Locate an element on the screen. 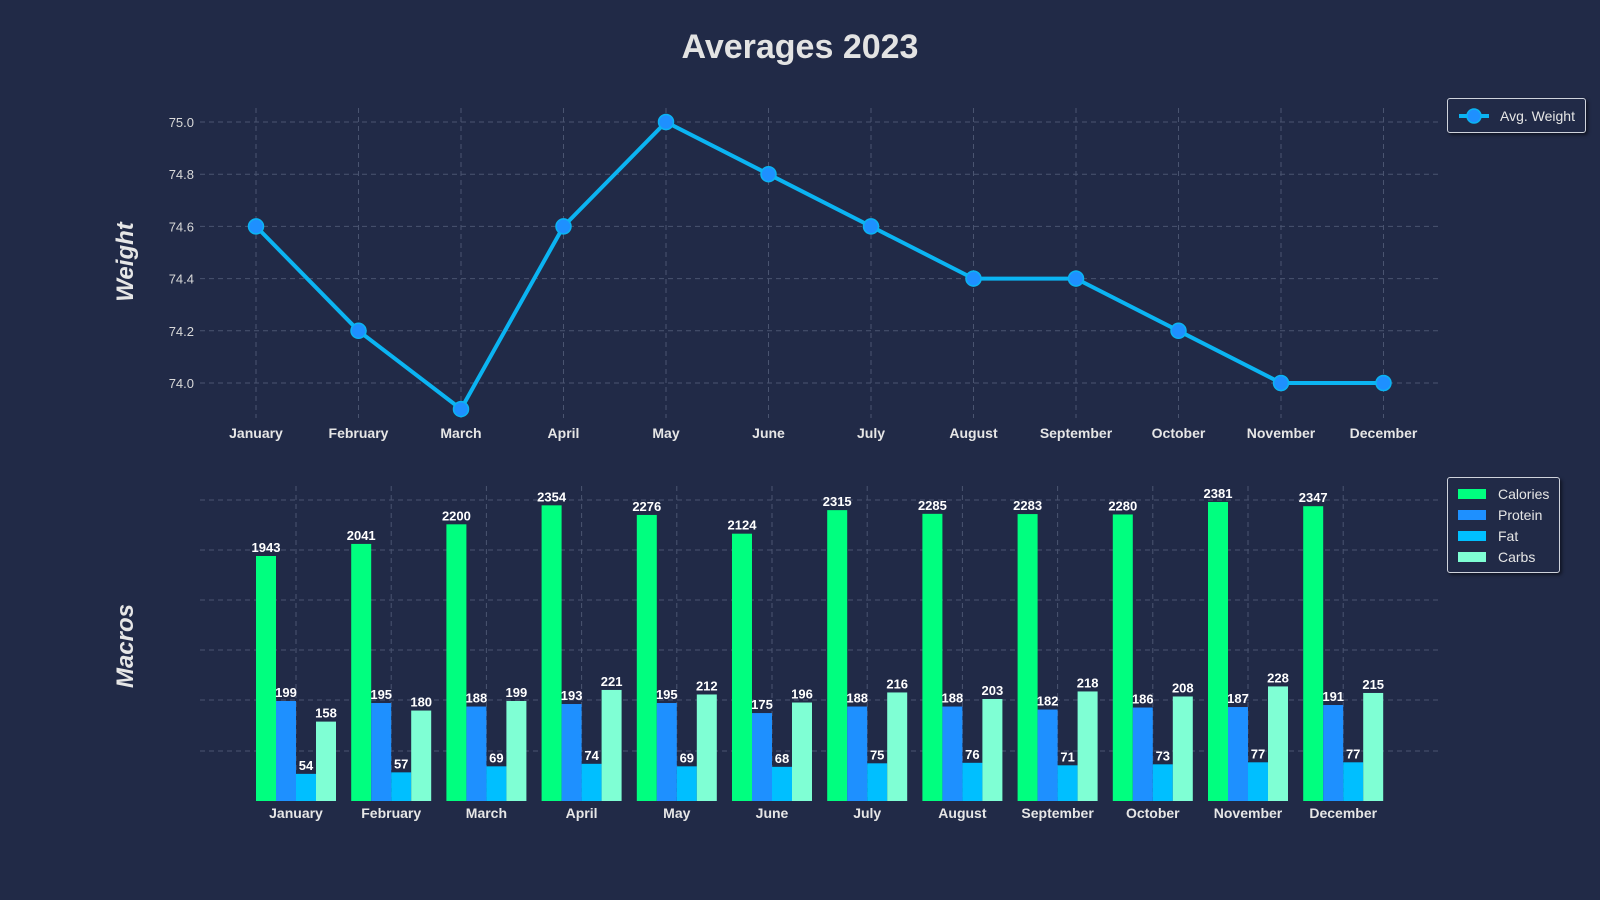  bar-value-label: 182 is located at coordinates (1048, 701).